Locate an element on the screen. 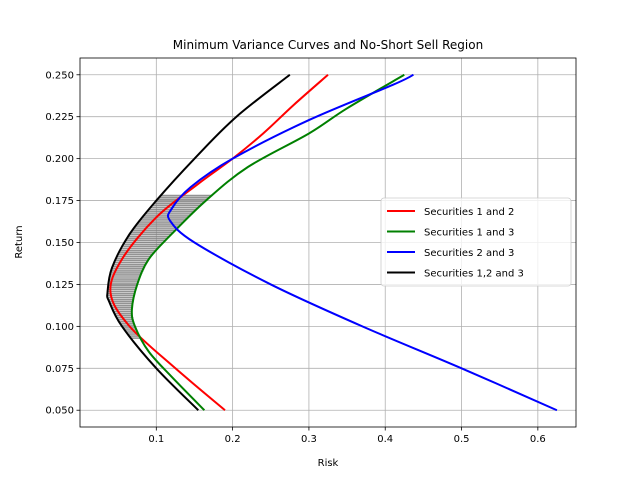 This screenshot has height=480, width=640. y-tick-label: 0.100 is located at coordinates (59, 327).